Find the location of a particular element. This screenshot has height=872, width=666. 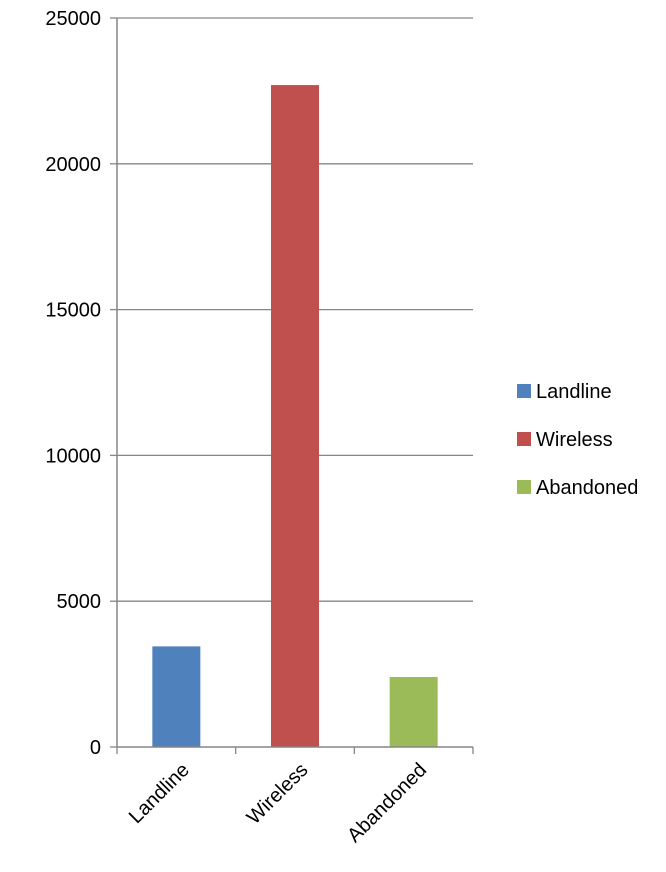

y-tick-label: 0 is located at coordinates (95, 748).